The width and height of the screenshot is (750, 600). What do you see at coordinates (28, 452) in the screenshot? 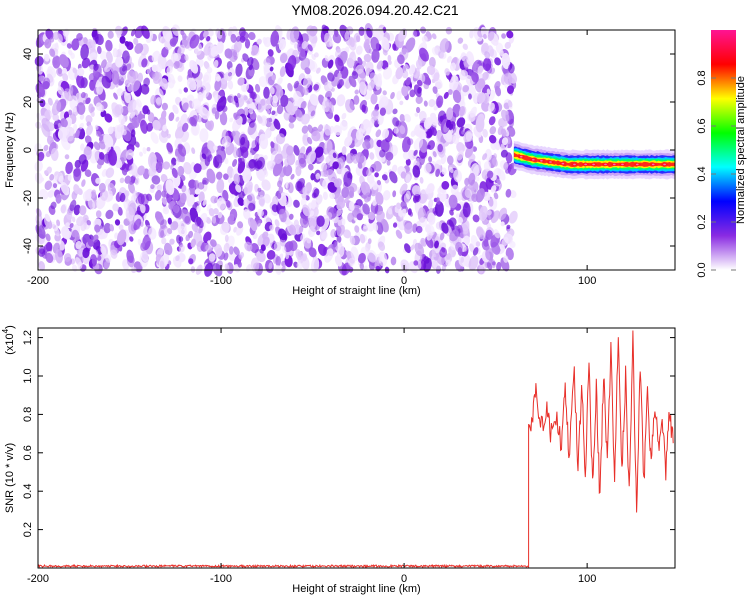
I see `y-tick-label: 0.6` at bounding box center [28, 452].